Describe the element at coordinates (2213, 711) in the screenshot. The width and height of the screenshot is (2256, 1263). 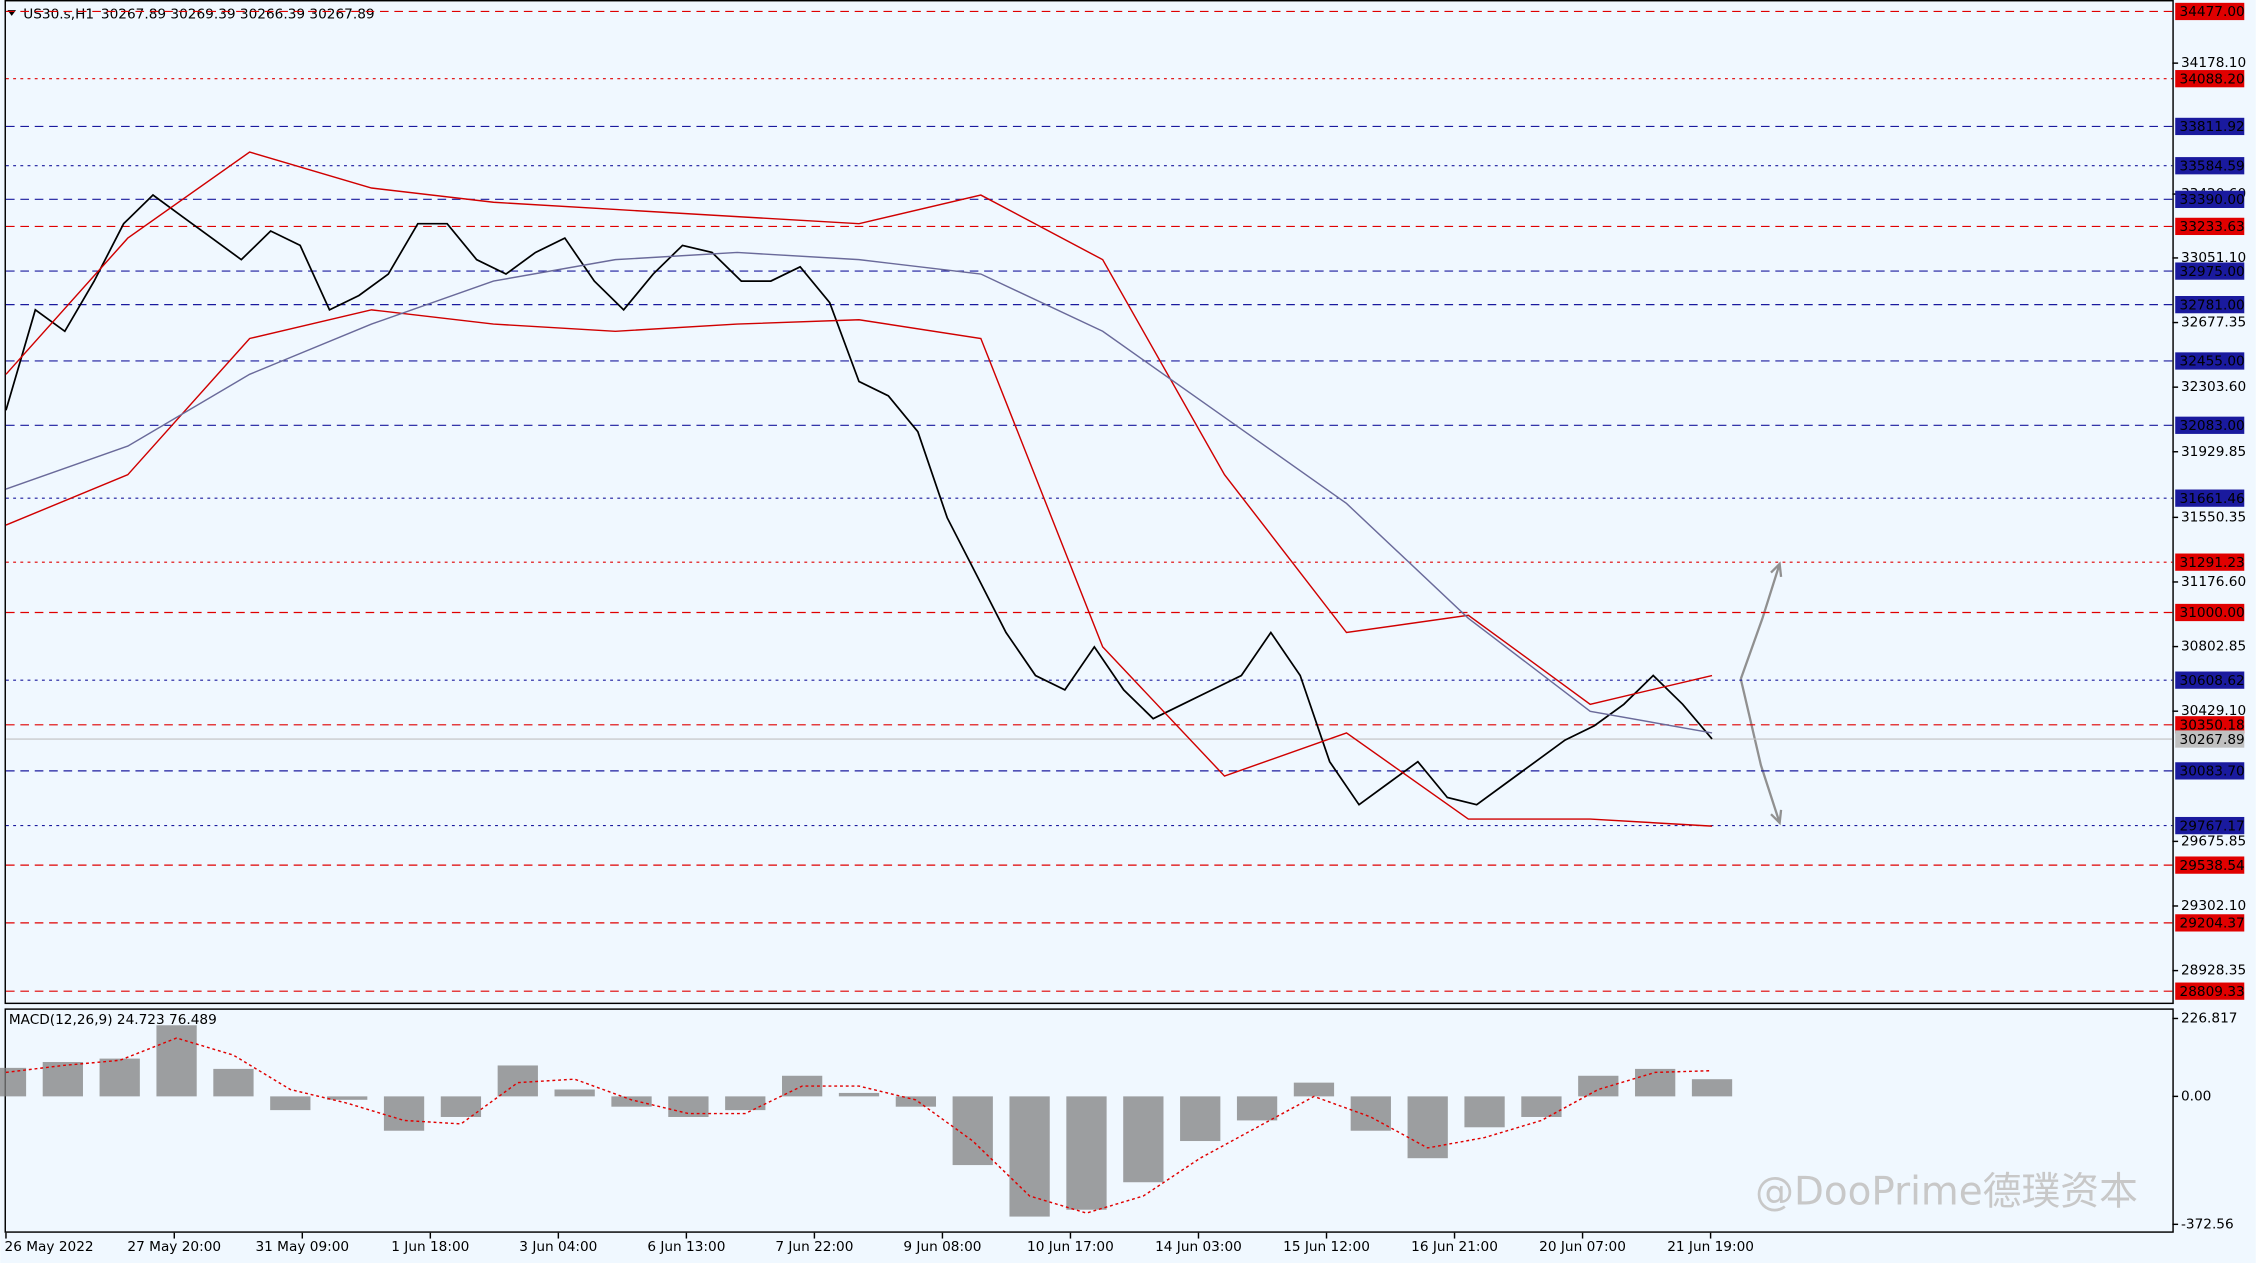
I see `y-tick-label: 30429.10` at that location.